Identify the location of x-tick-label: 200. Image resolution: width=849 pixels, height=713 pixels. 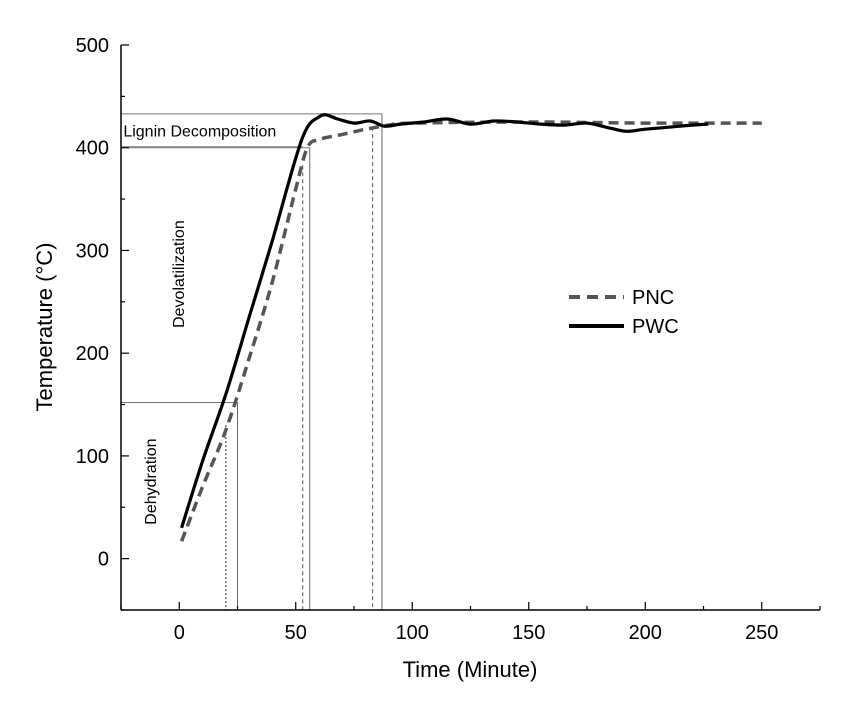
(645, 633).